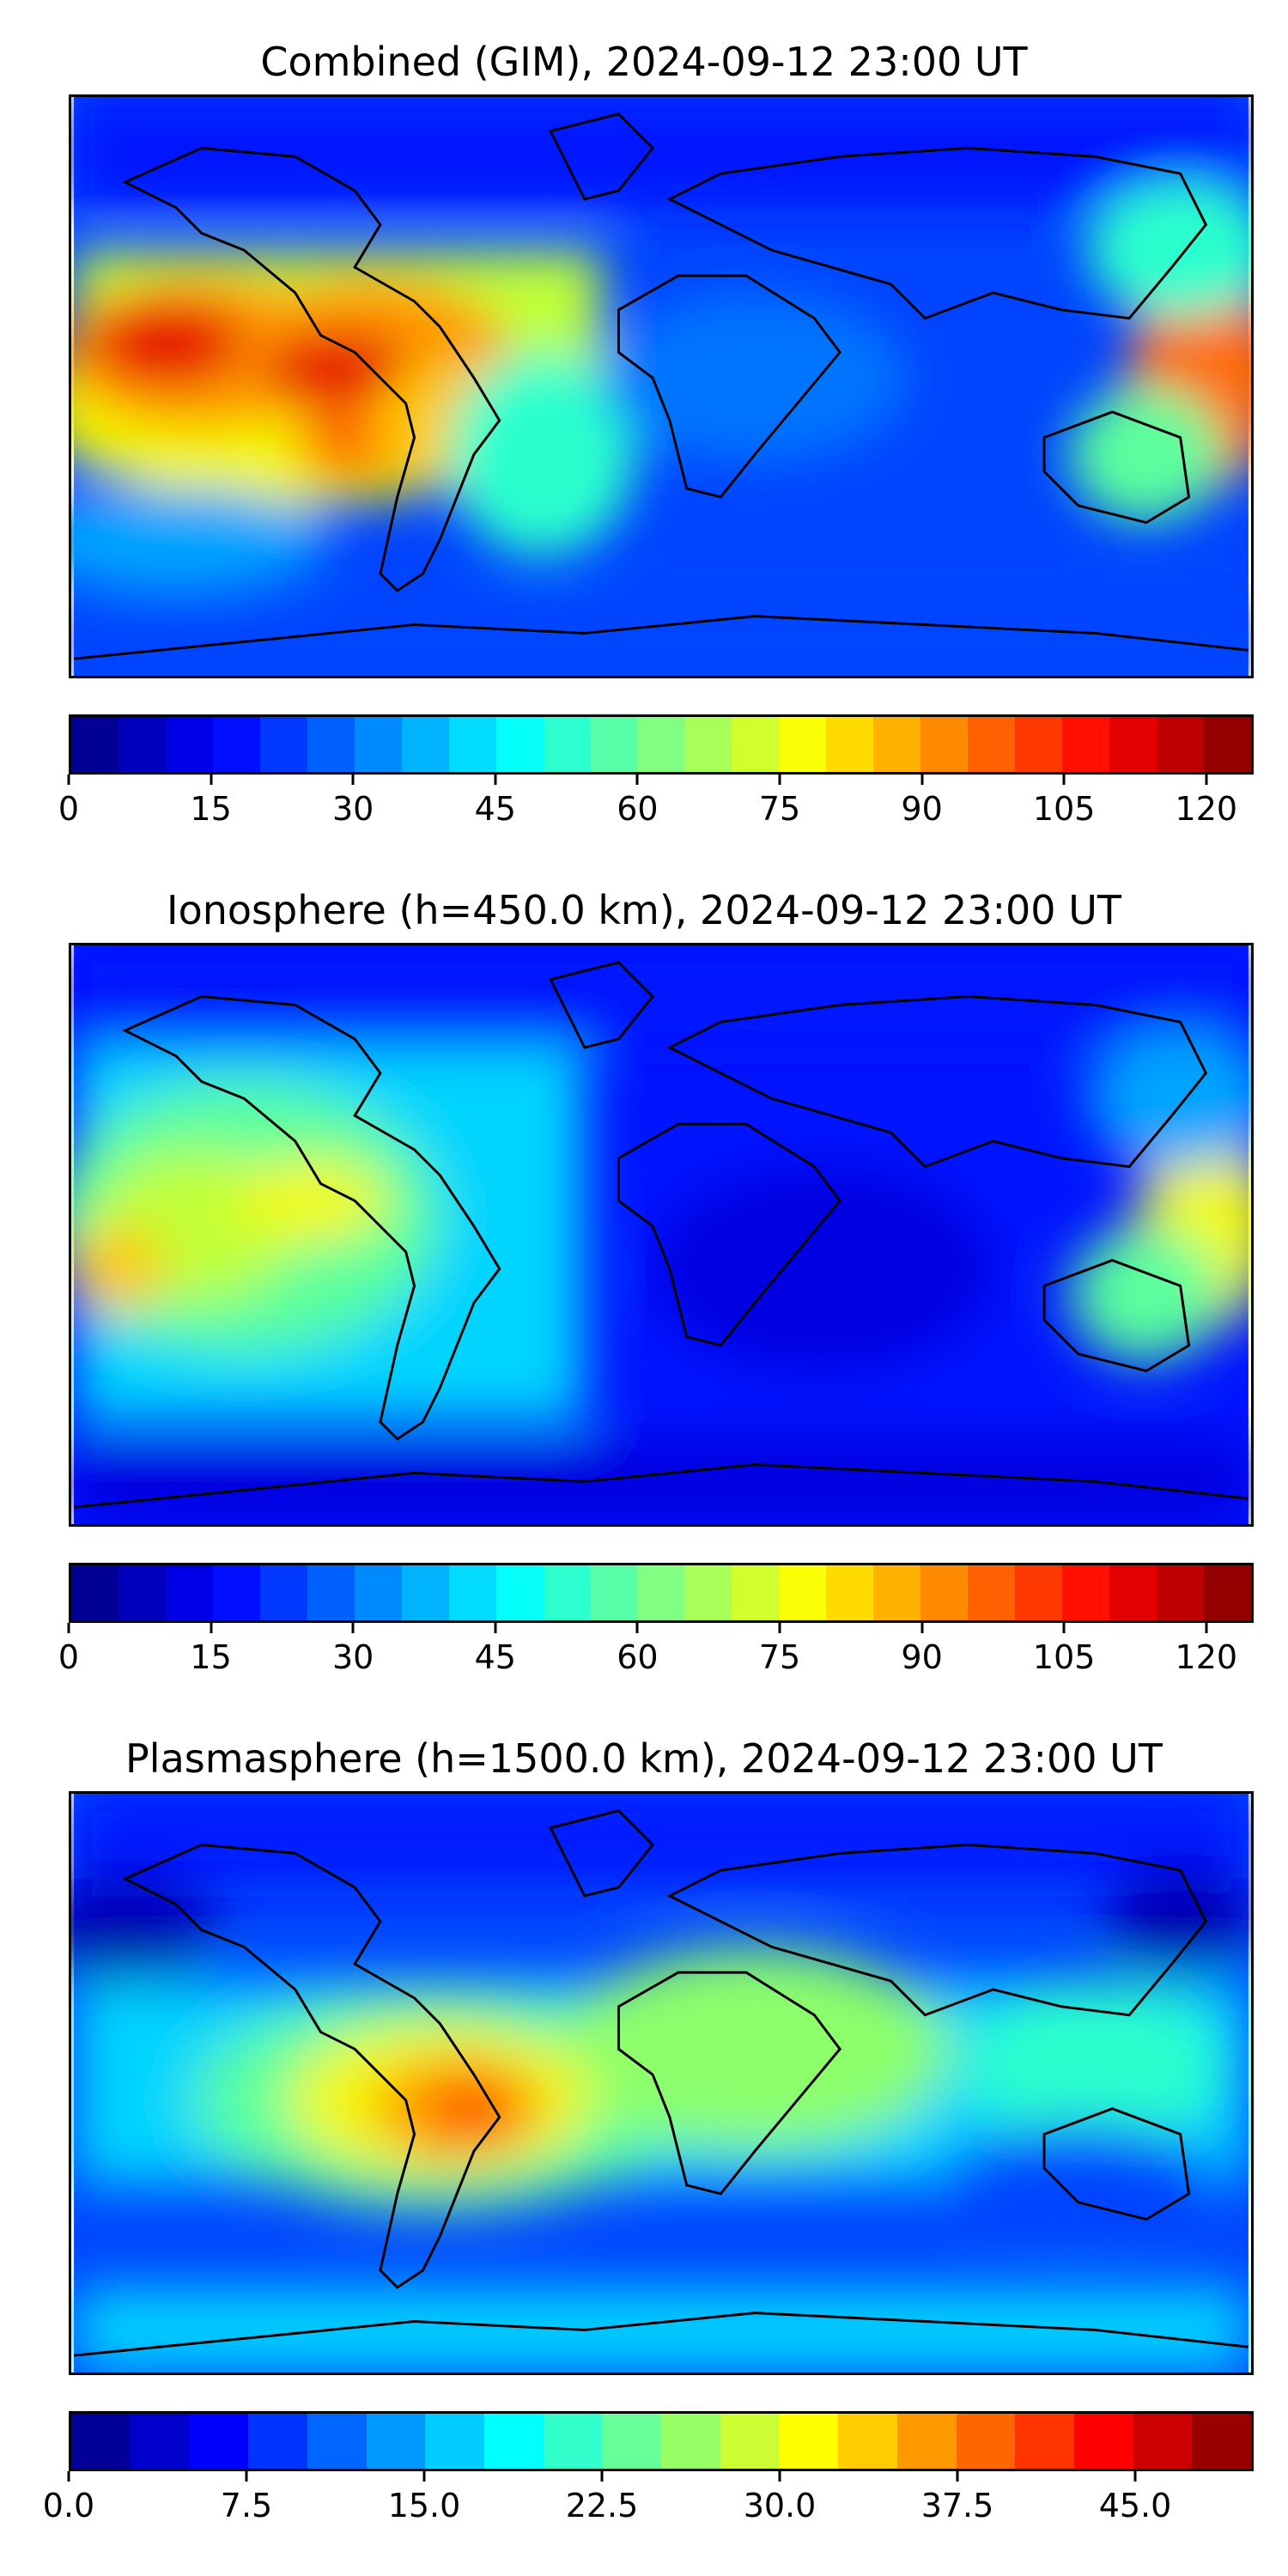 This screenshot has width=1288, height=2576. Describe the element at coordinates (644, 62) in the screenshot. I see `panel-1-title: Combined (GIM), 2024-09-12 23:00 UT` at that location.